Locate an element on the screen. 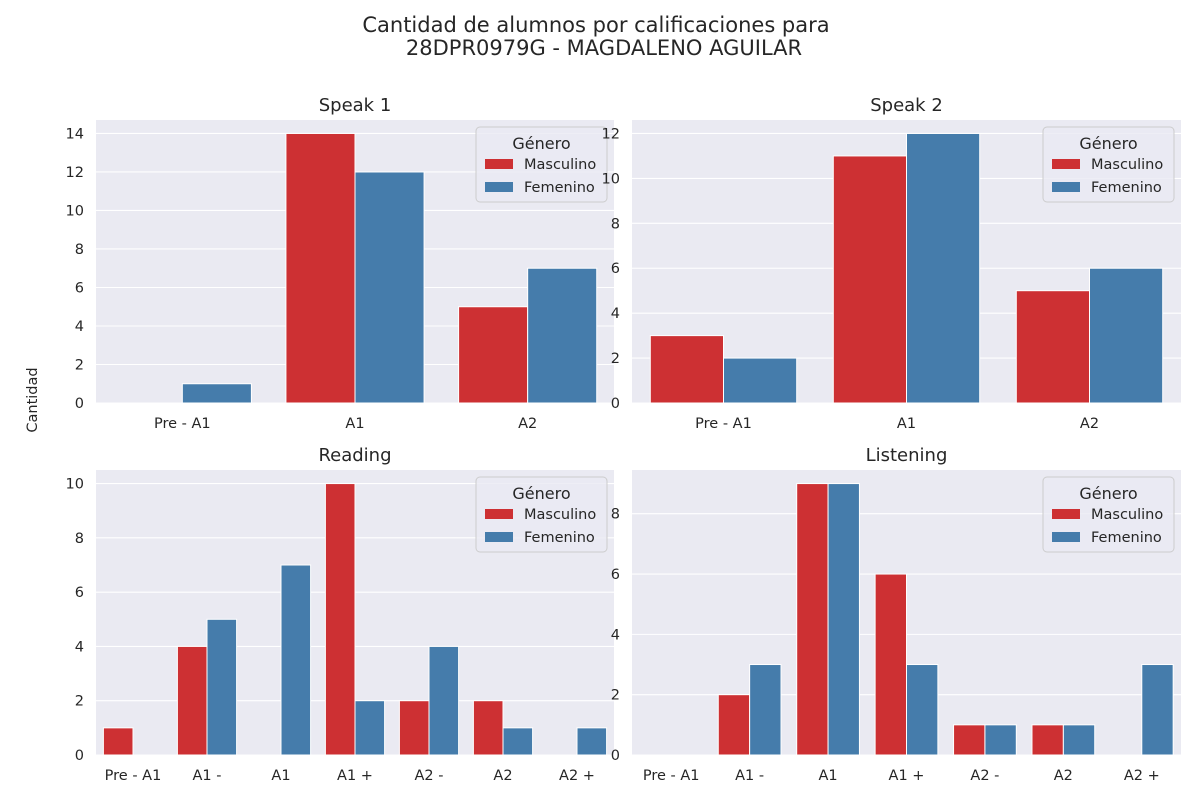 The height and width of the screenshot is (800, 1200). panel-title: Speak 1 is located at coordinates (355, 105).